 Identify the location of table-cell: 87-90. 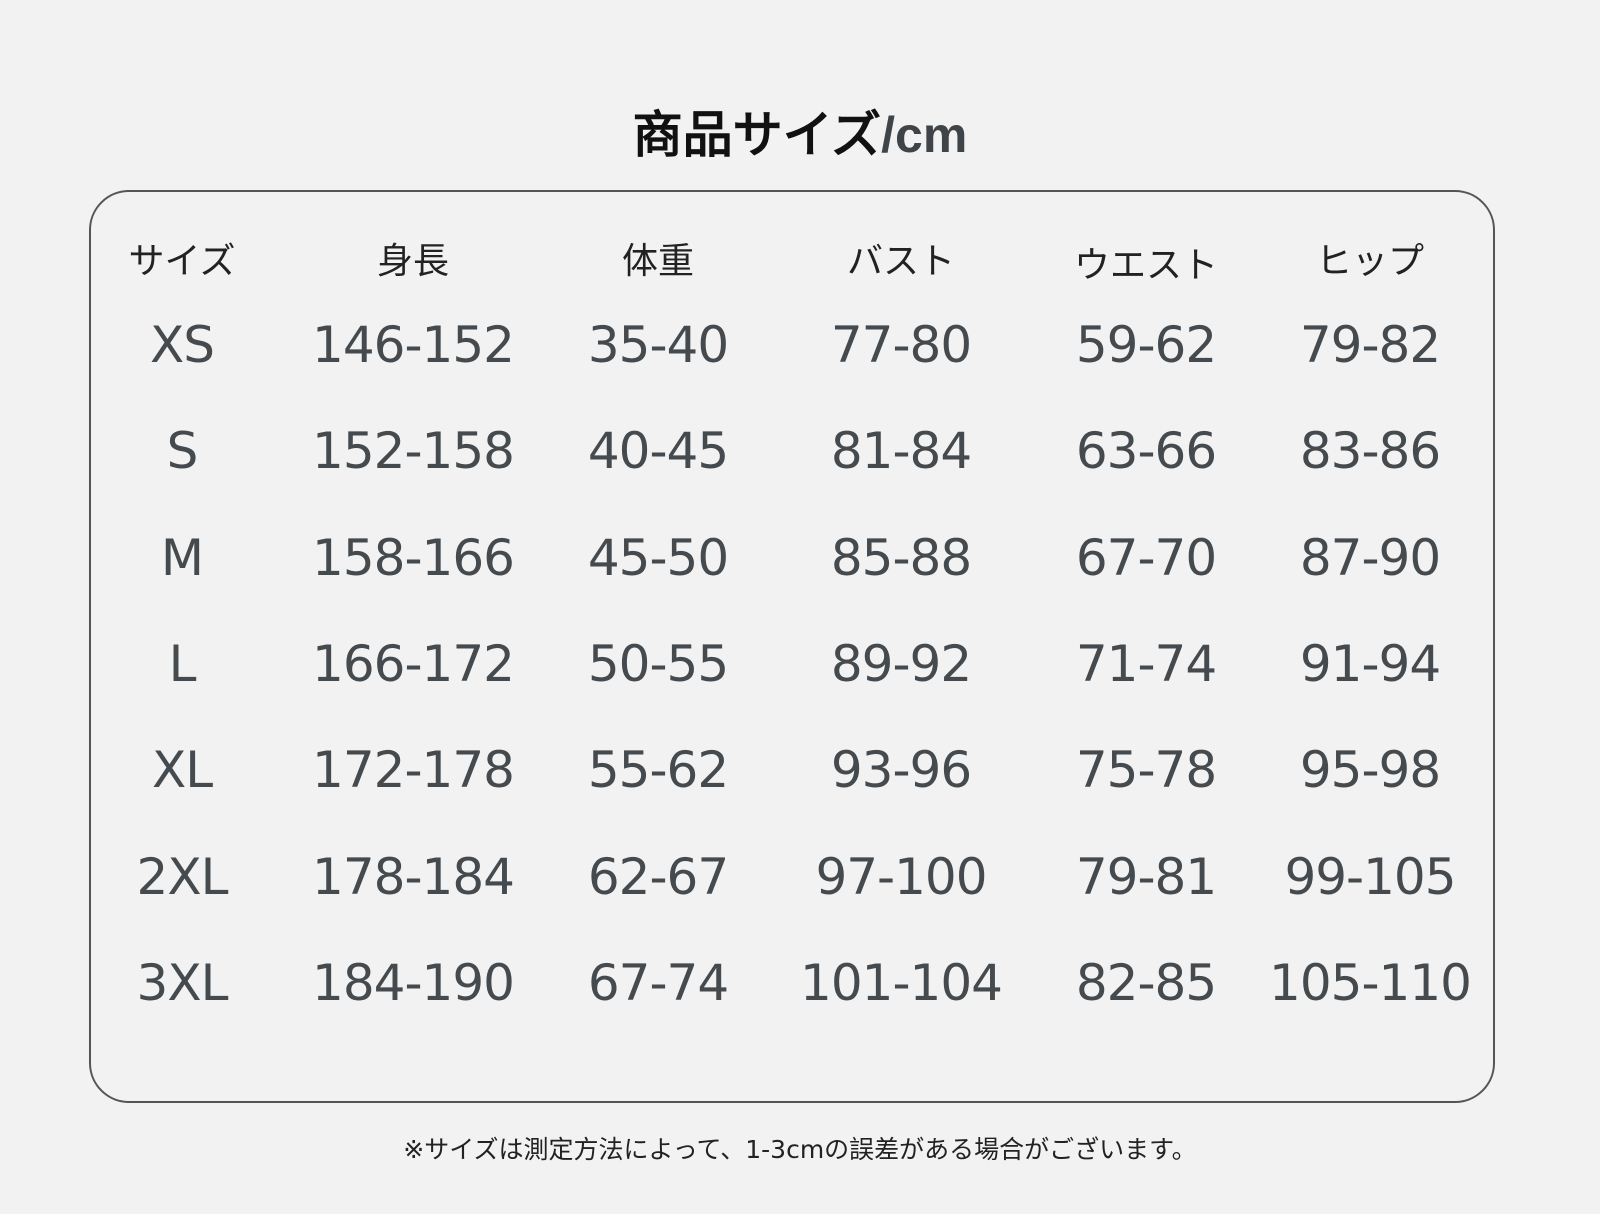
(1370, 557).